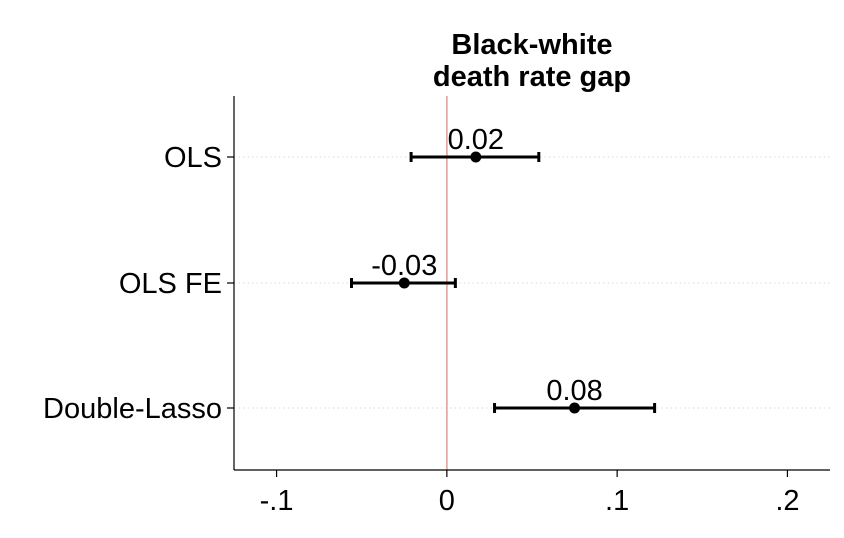 This screenshot has width=844, height=538. I want to click on title-line-2: death rate gap, so click(532, 77).